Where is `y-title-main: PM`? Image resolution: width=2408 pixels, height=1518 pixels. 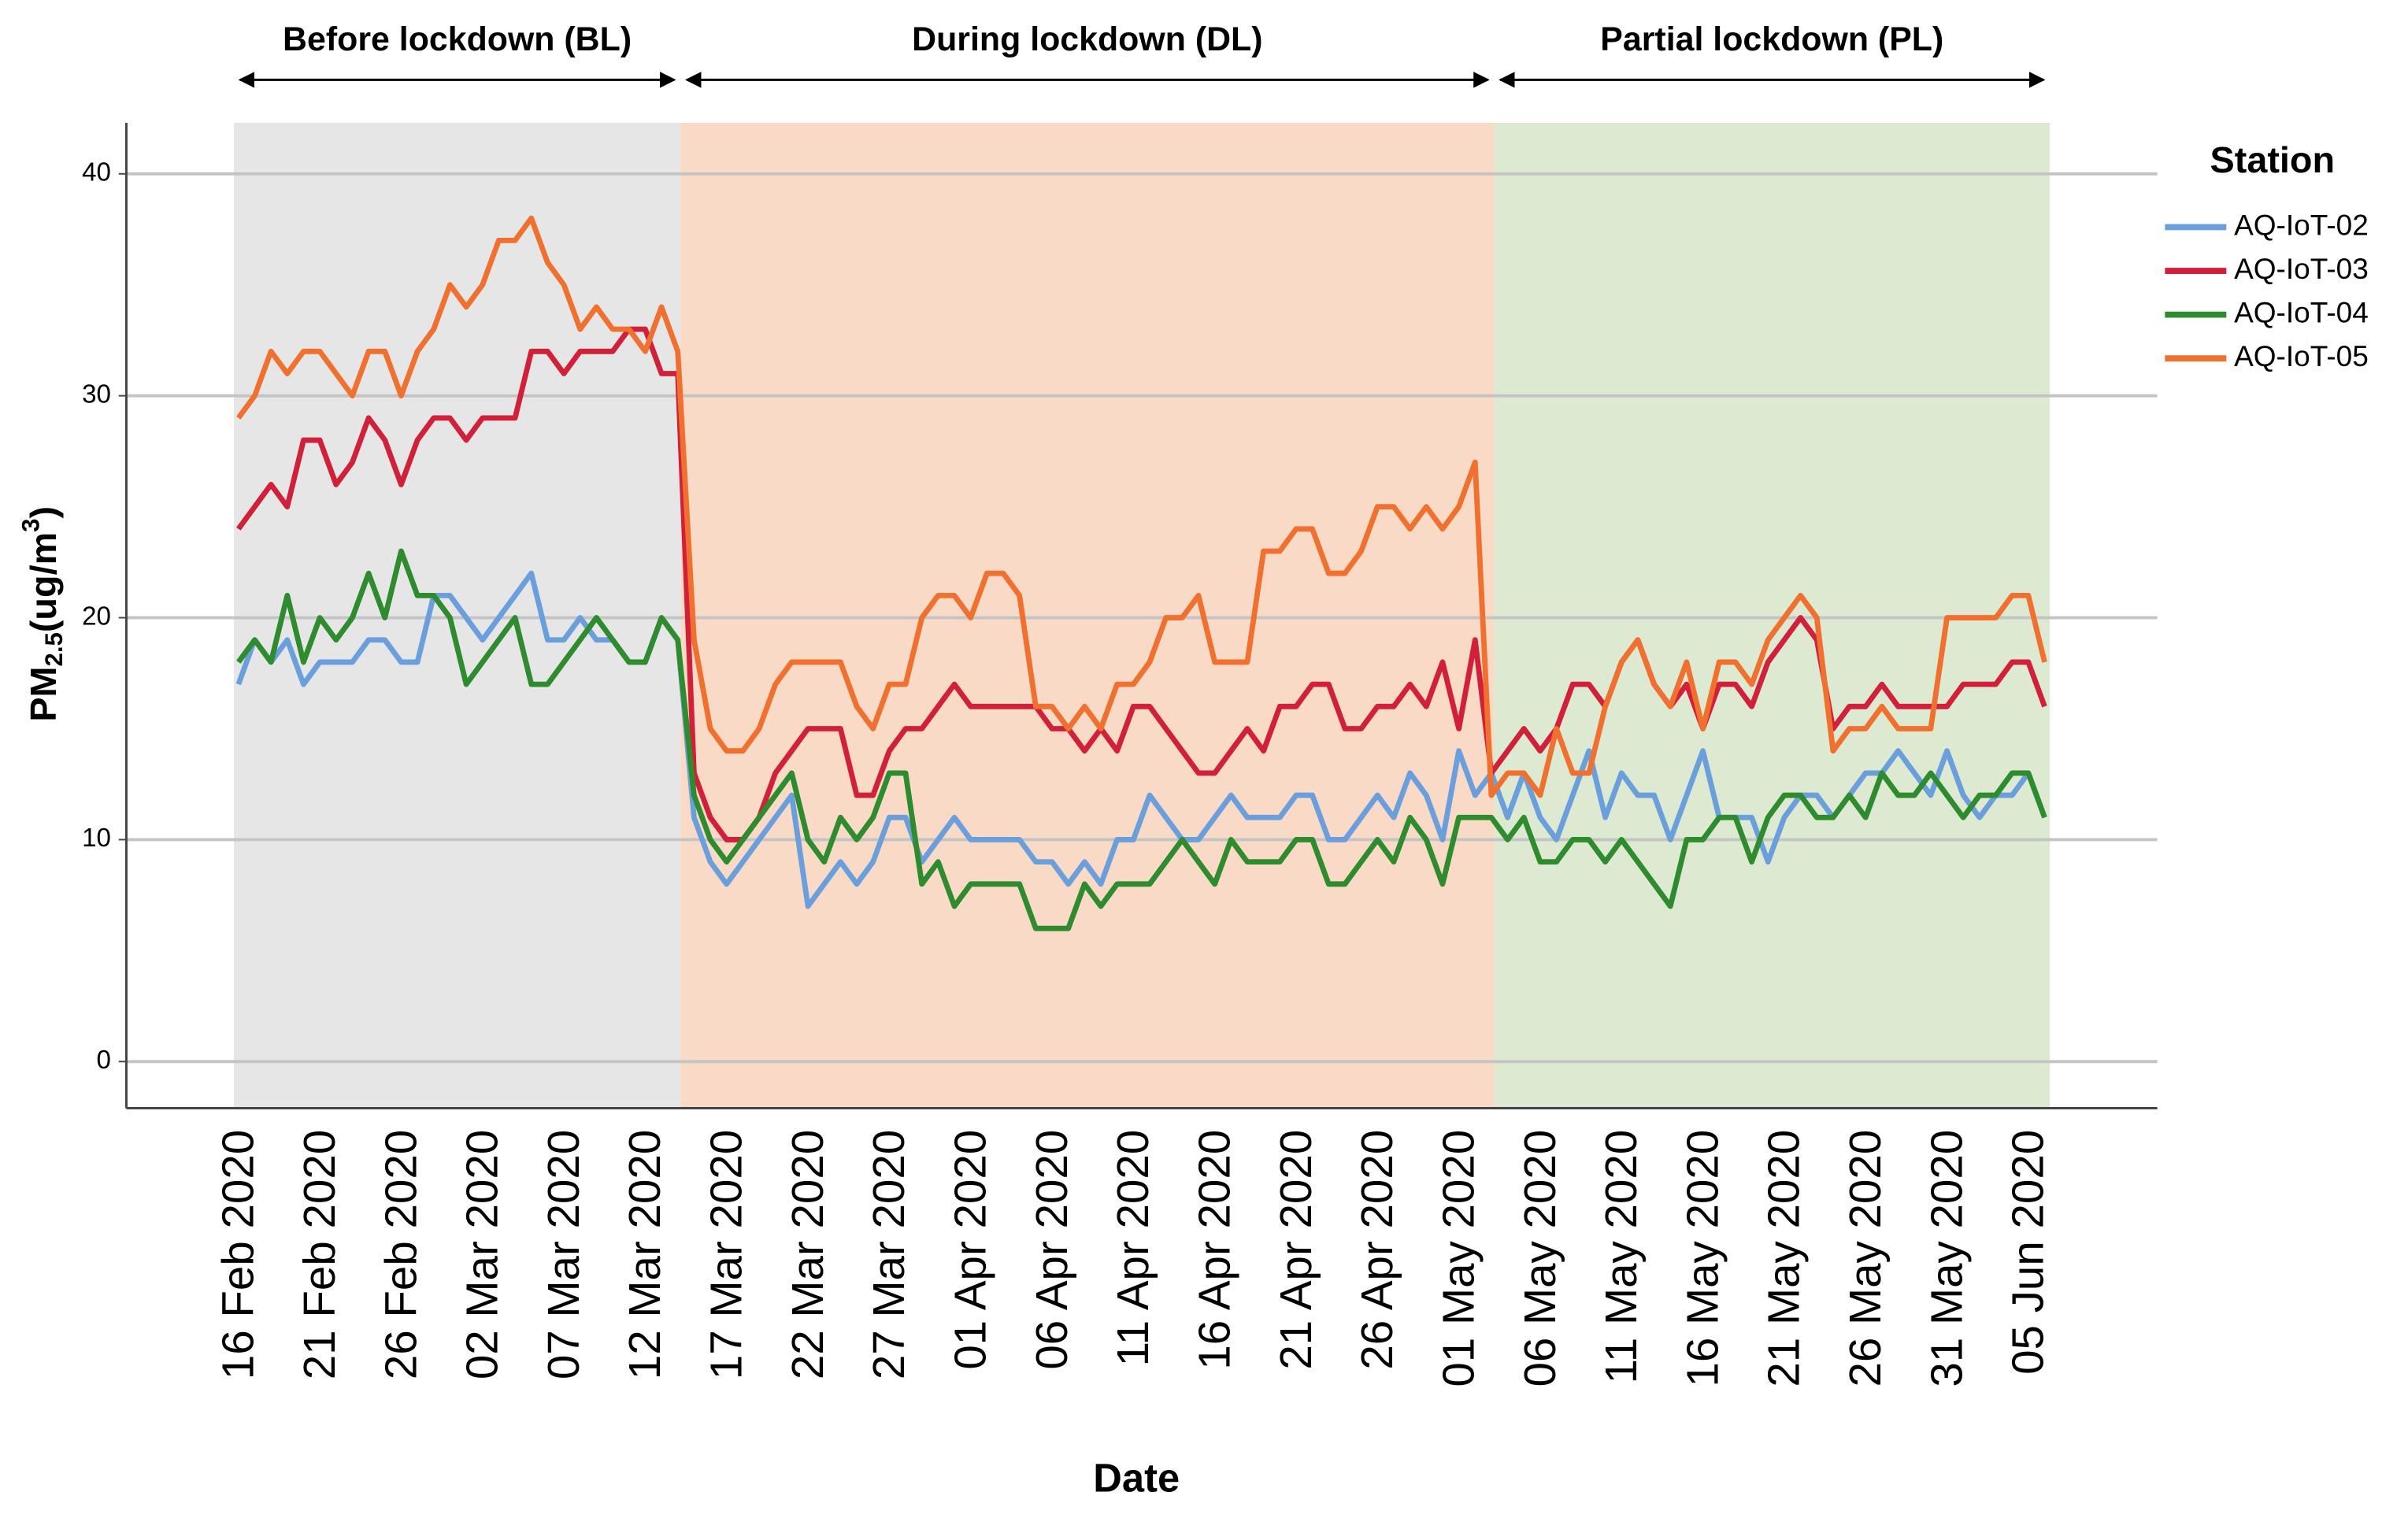 y-title-main: PM is located at coordinates (43, 693).